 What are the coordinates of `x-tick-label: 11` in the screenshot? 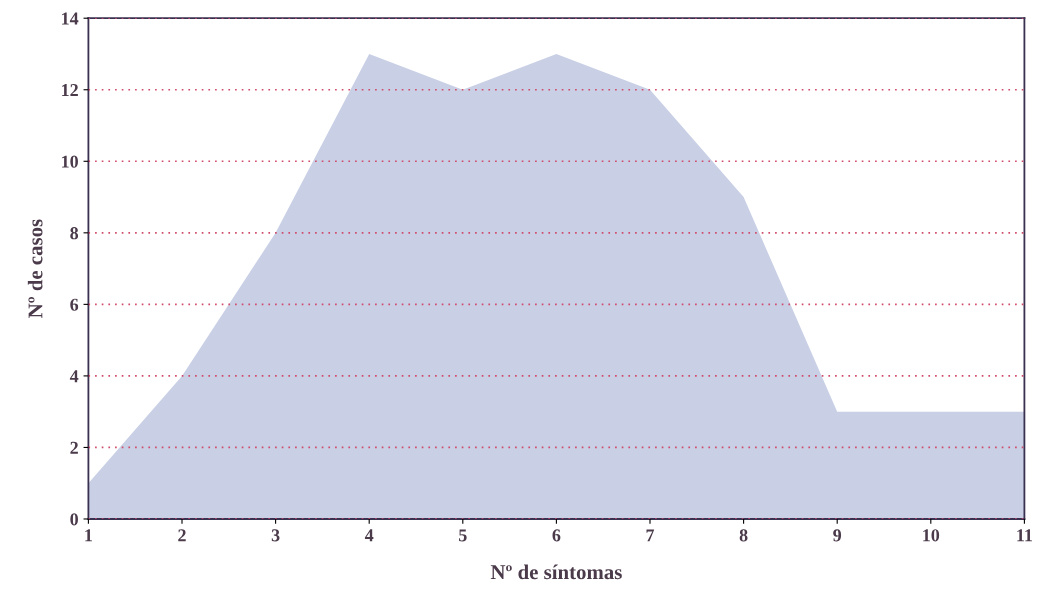 It's located at (1024, 535).